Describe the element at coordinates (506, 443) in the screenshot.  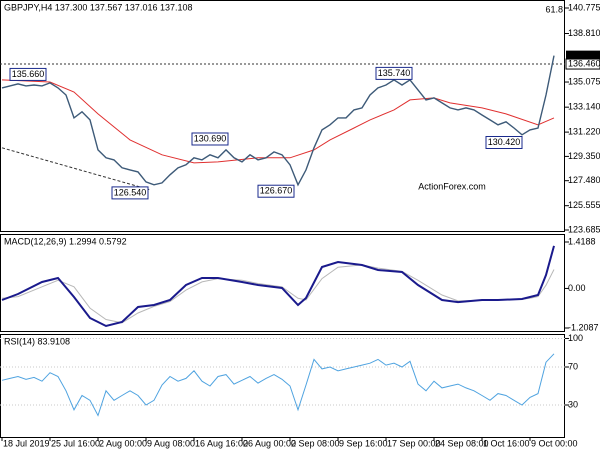
I see `x-tick-label: 1 Oct 16:00` at that location.